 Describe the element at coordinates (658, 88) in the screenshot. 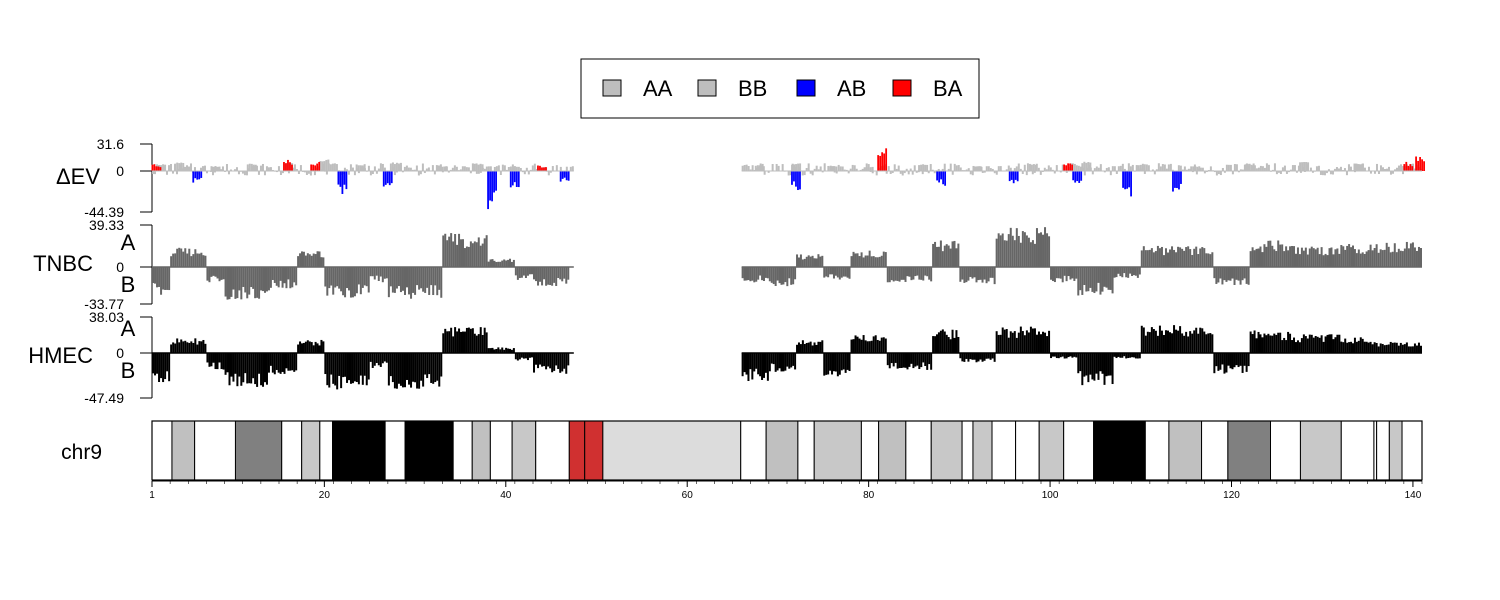

I see `legend-label-aa: AA` at that location.